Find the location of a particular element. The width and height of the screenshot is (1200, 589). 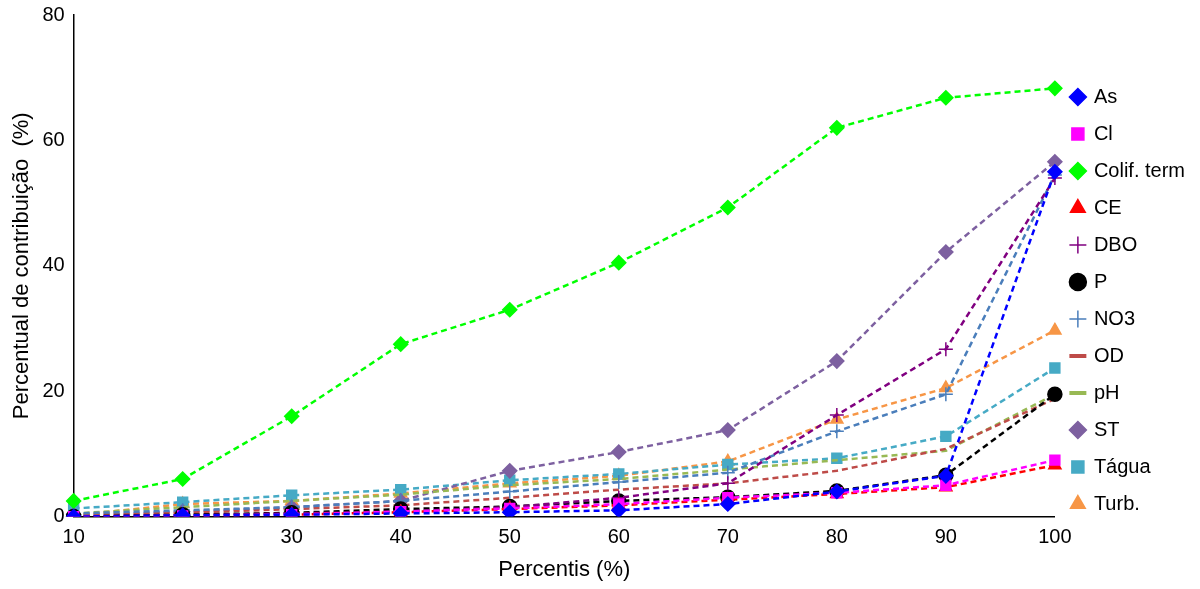

y-tick-label: 0 is located at coordinates (59, 515).